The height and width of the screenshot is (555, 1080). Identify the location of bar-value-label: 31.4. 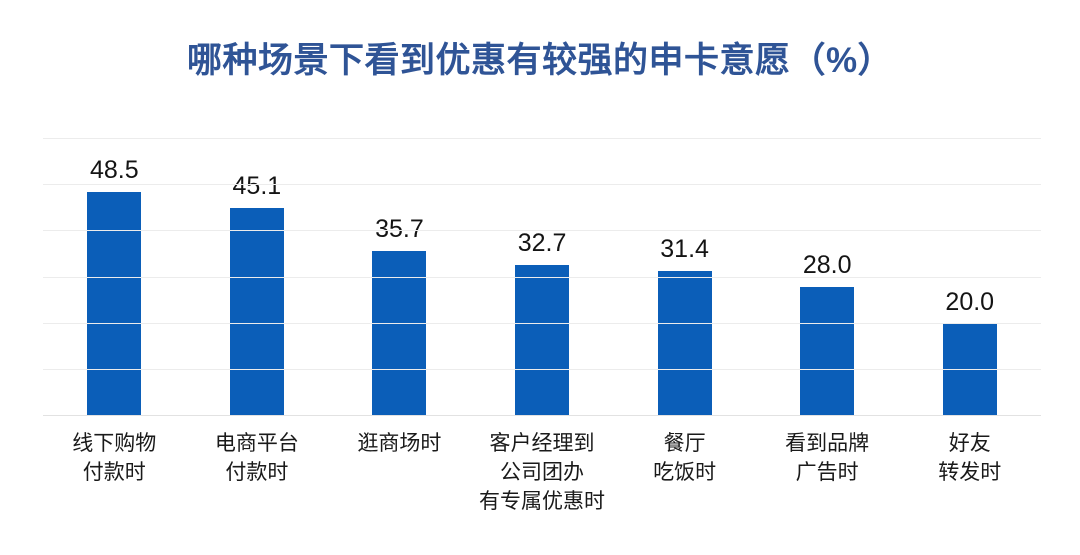
(684, 249).